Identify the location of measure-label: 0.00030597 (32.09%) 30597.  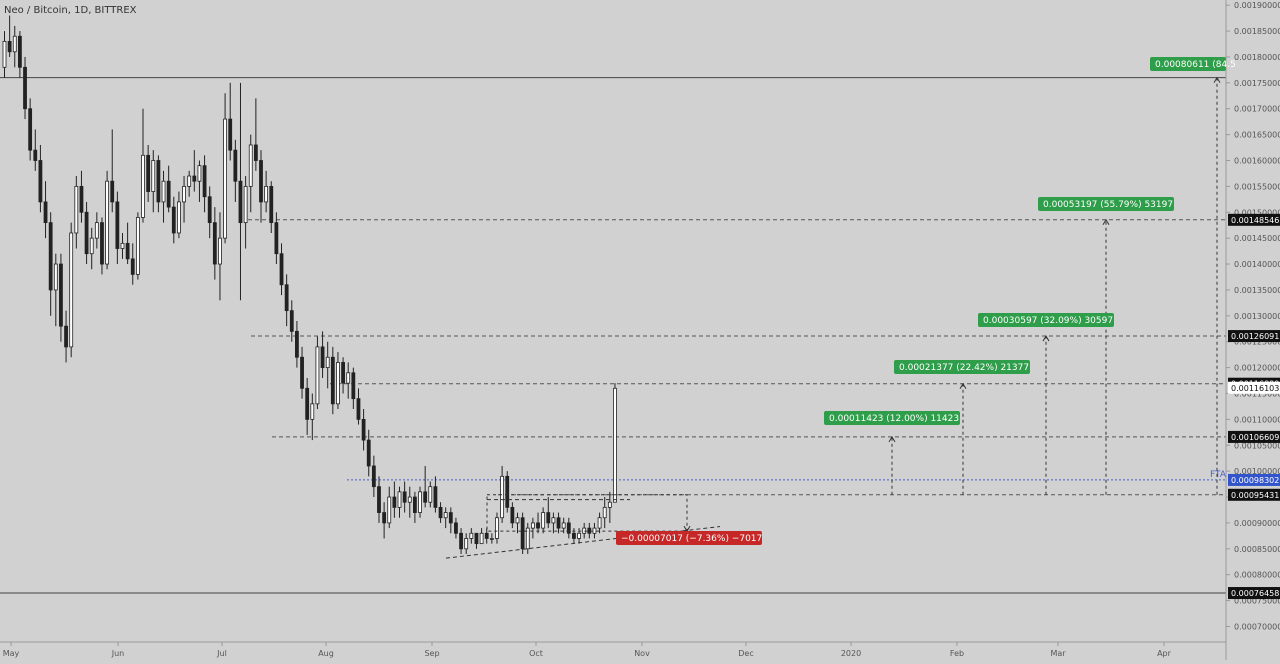
(1046, 320).